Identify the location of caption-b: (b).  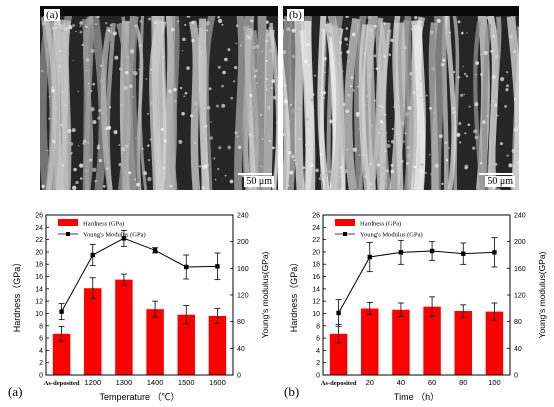
(292, 391).